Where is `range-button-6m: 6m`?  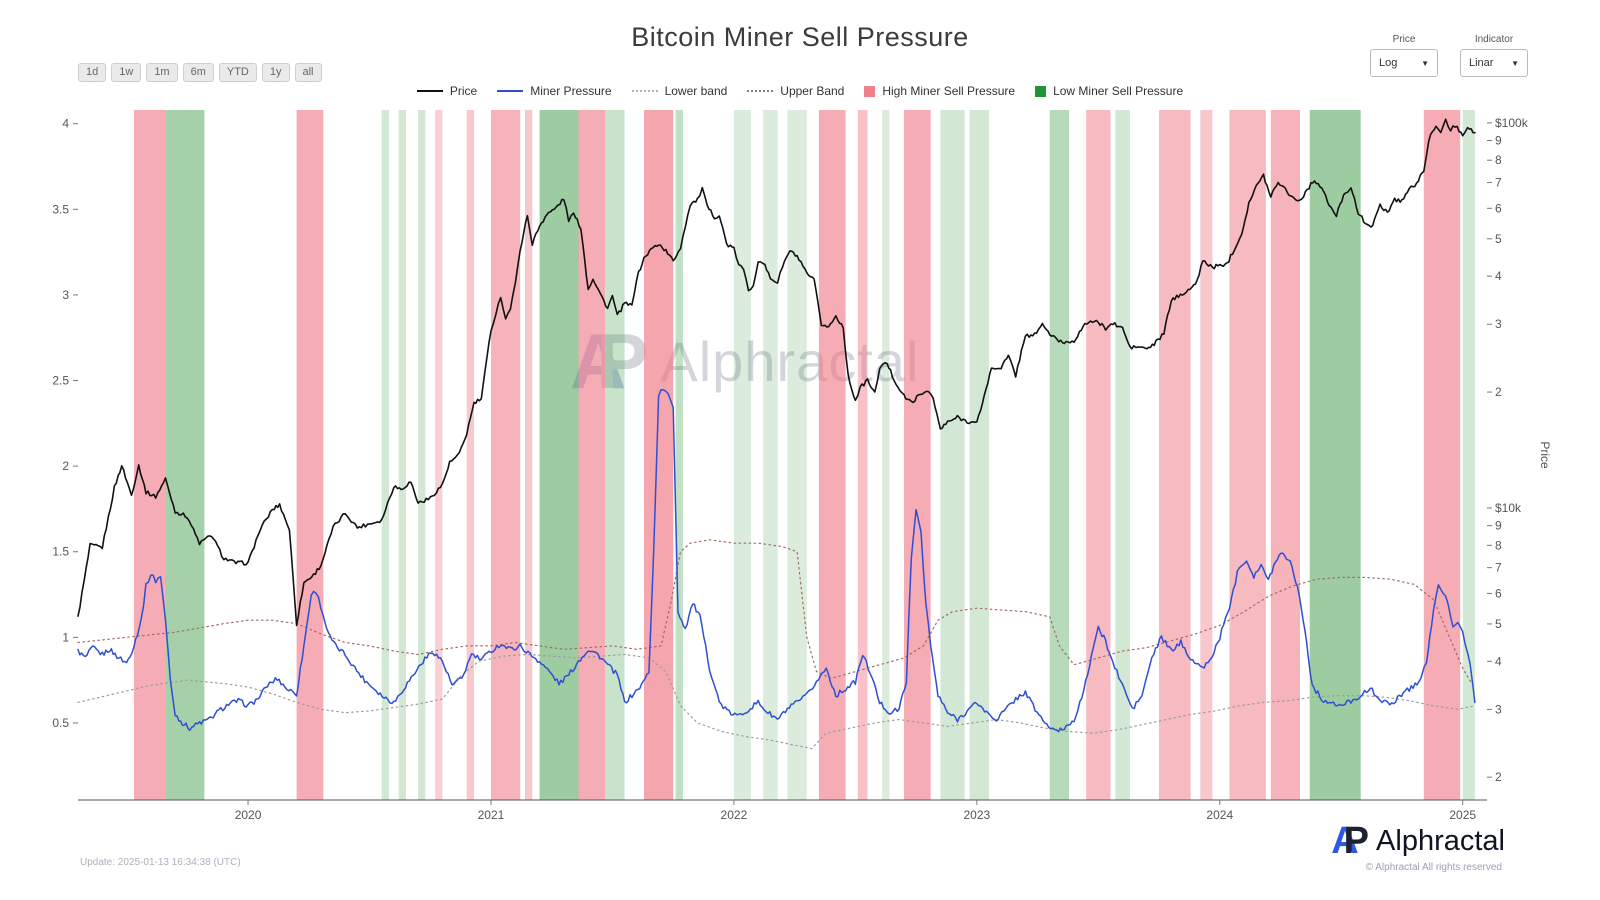
range-button-6m: 6m is located at coordinates (198, 72).